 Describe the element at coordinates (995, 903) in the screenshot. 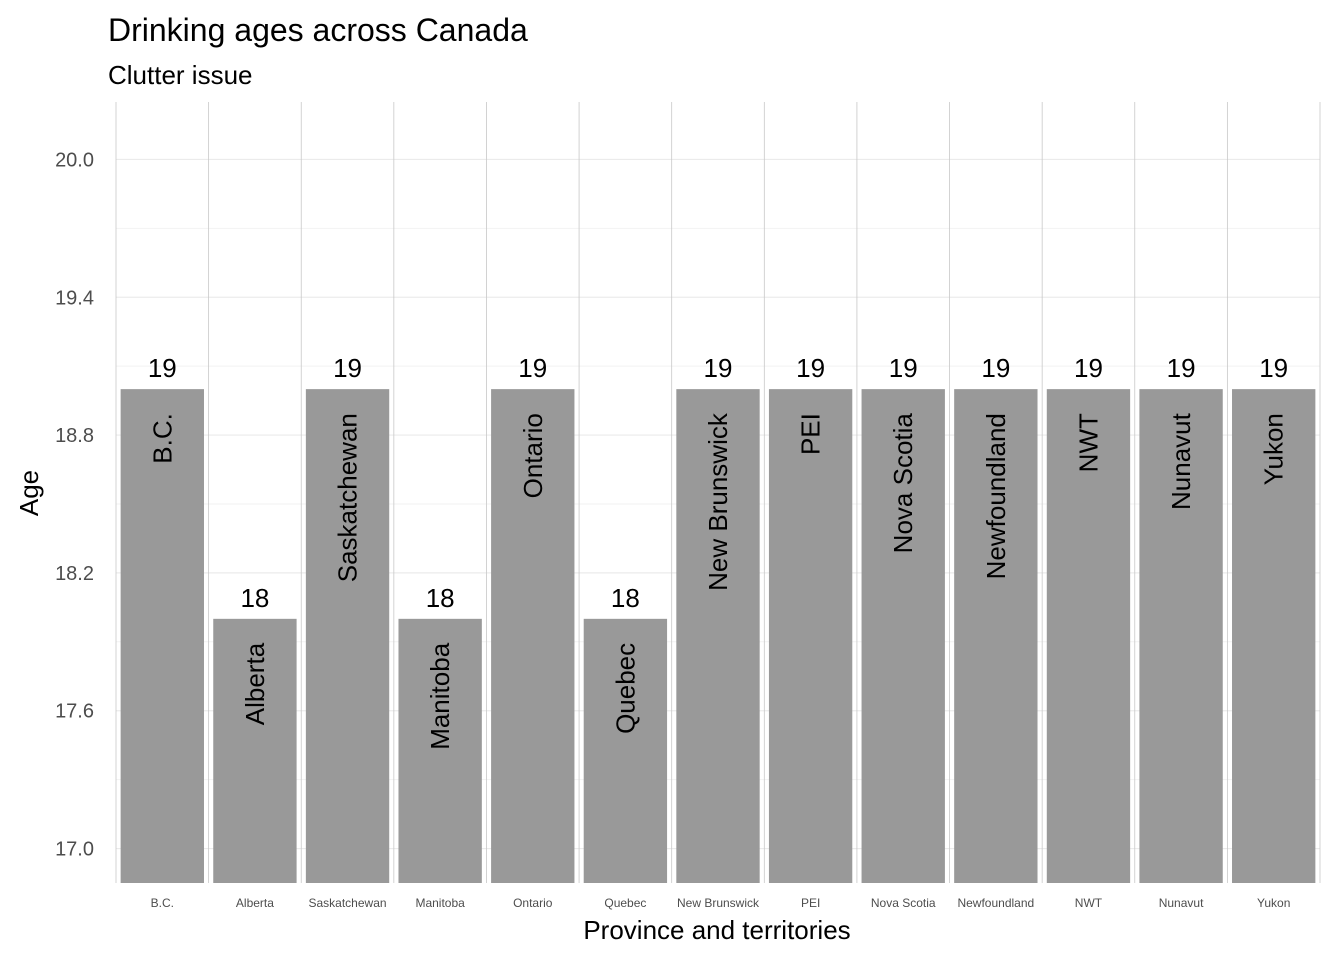

I see `x-tick-label: Newfoundland` at that location.